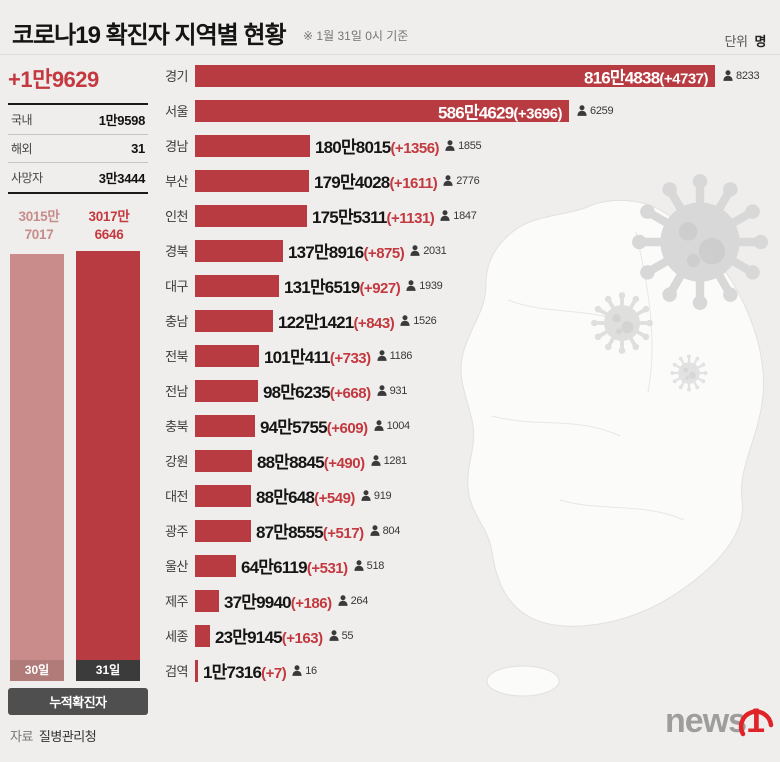  I want to click on region-value: 88만648(+549), so click(305, 495).